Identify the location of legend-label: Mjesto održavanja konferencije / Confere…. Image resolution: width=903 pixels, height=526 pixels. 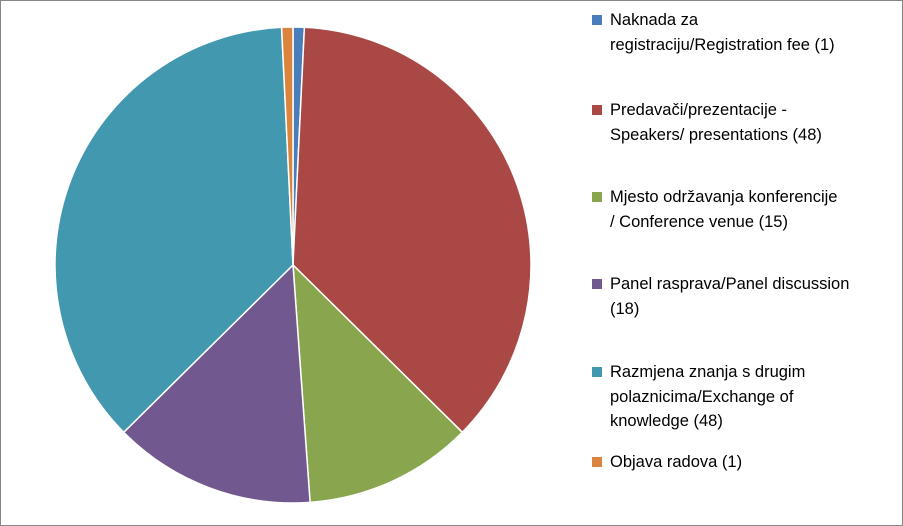
(724, 209).